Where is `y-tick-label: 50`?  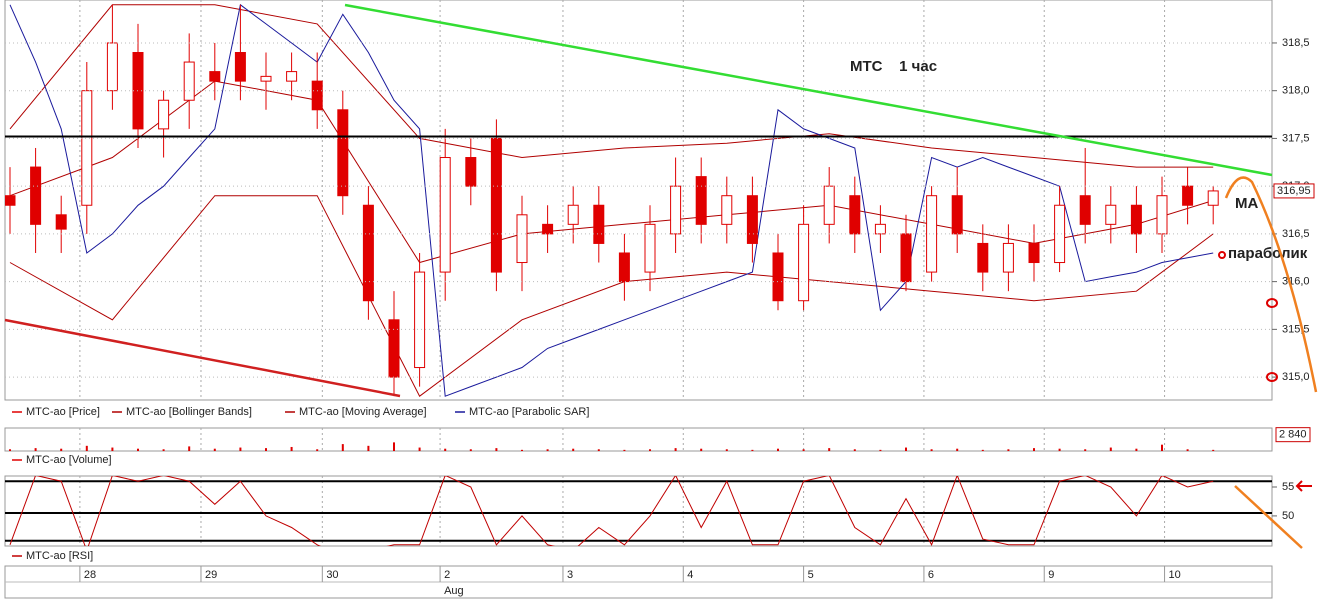
y-tick-label: 50 is located at coordinates (1288, 516).